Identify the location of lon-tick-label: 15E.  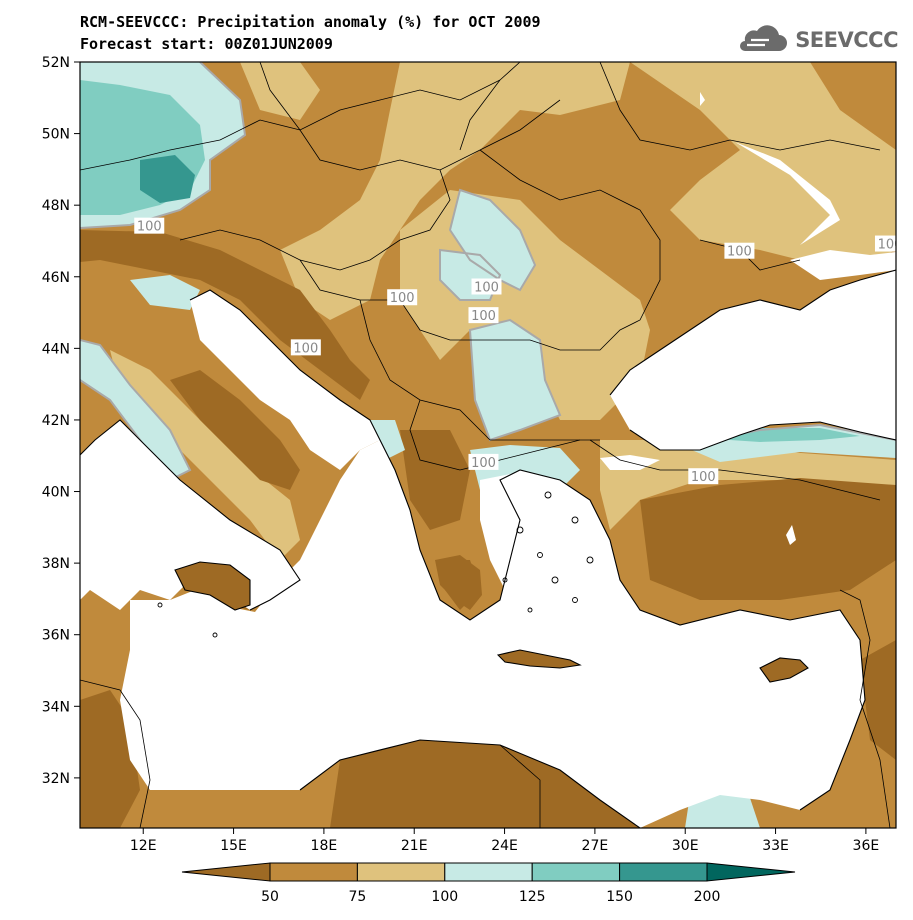
(233, 846).